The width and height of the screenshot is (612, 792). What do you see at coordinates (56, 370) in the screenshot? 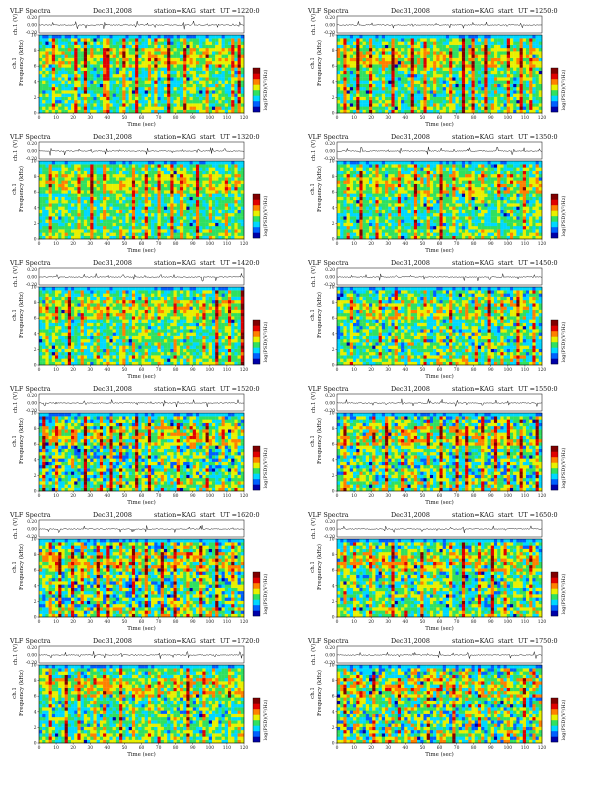
I see `x-tick-label: 10` at bounding box center [56, 370].